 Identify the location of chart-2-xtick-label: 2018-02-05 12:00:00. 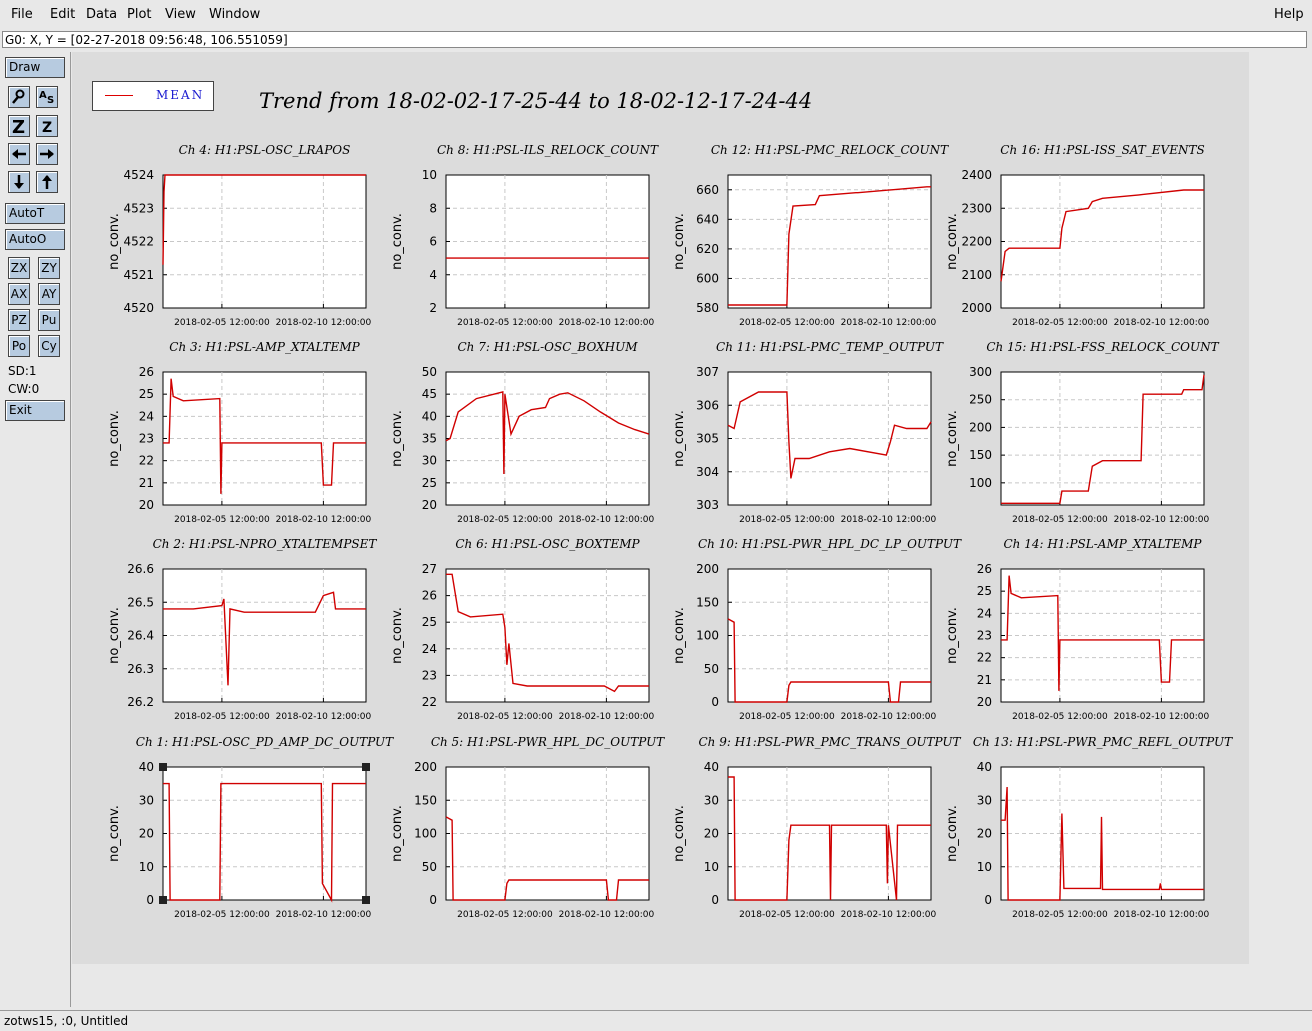
(505, 323).